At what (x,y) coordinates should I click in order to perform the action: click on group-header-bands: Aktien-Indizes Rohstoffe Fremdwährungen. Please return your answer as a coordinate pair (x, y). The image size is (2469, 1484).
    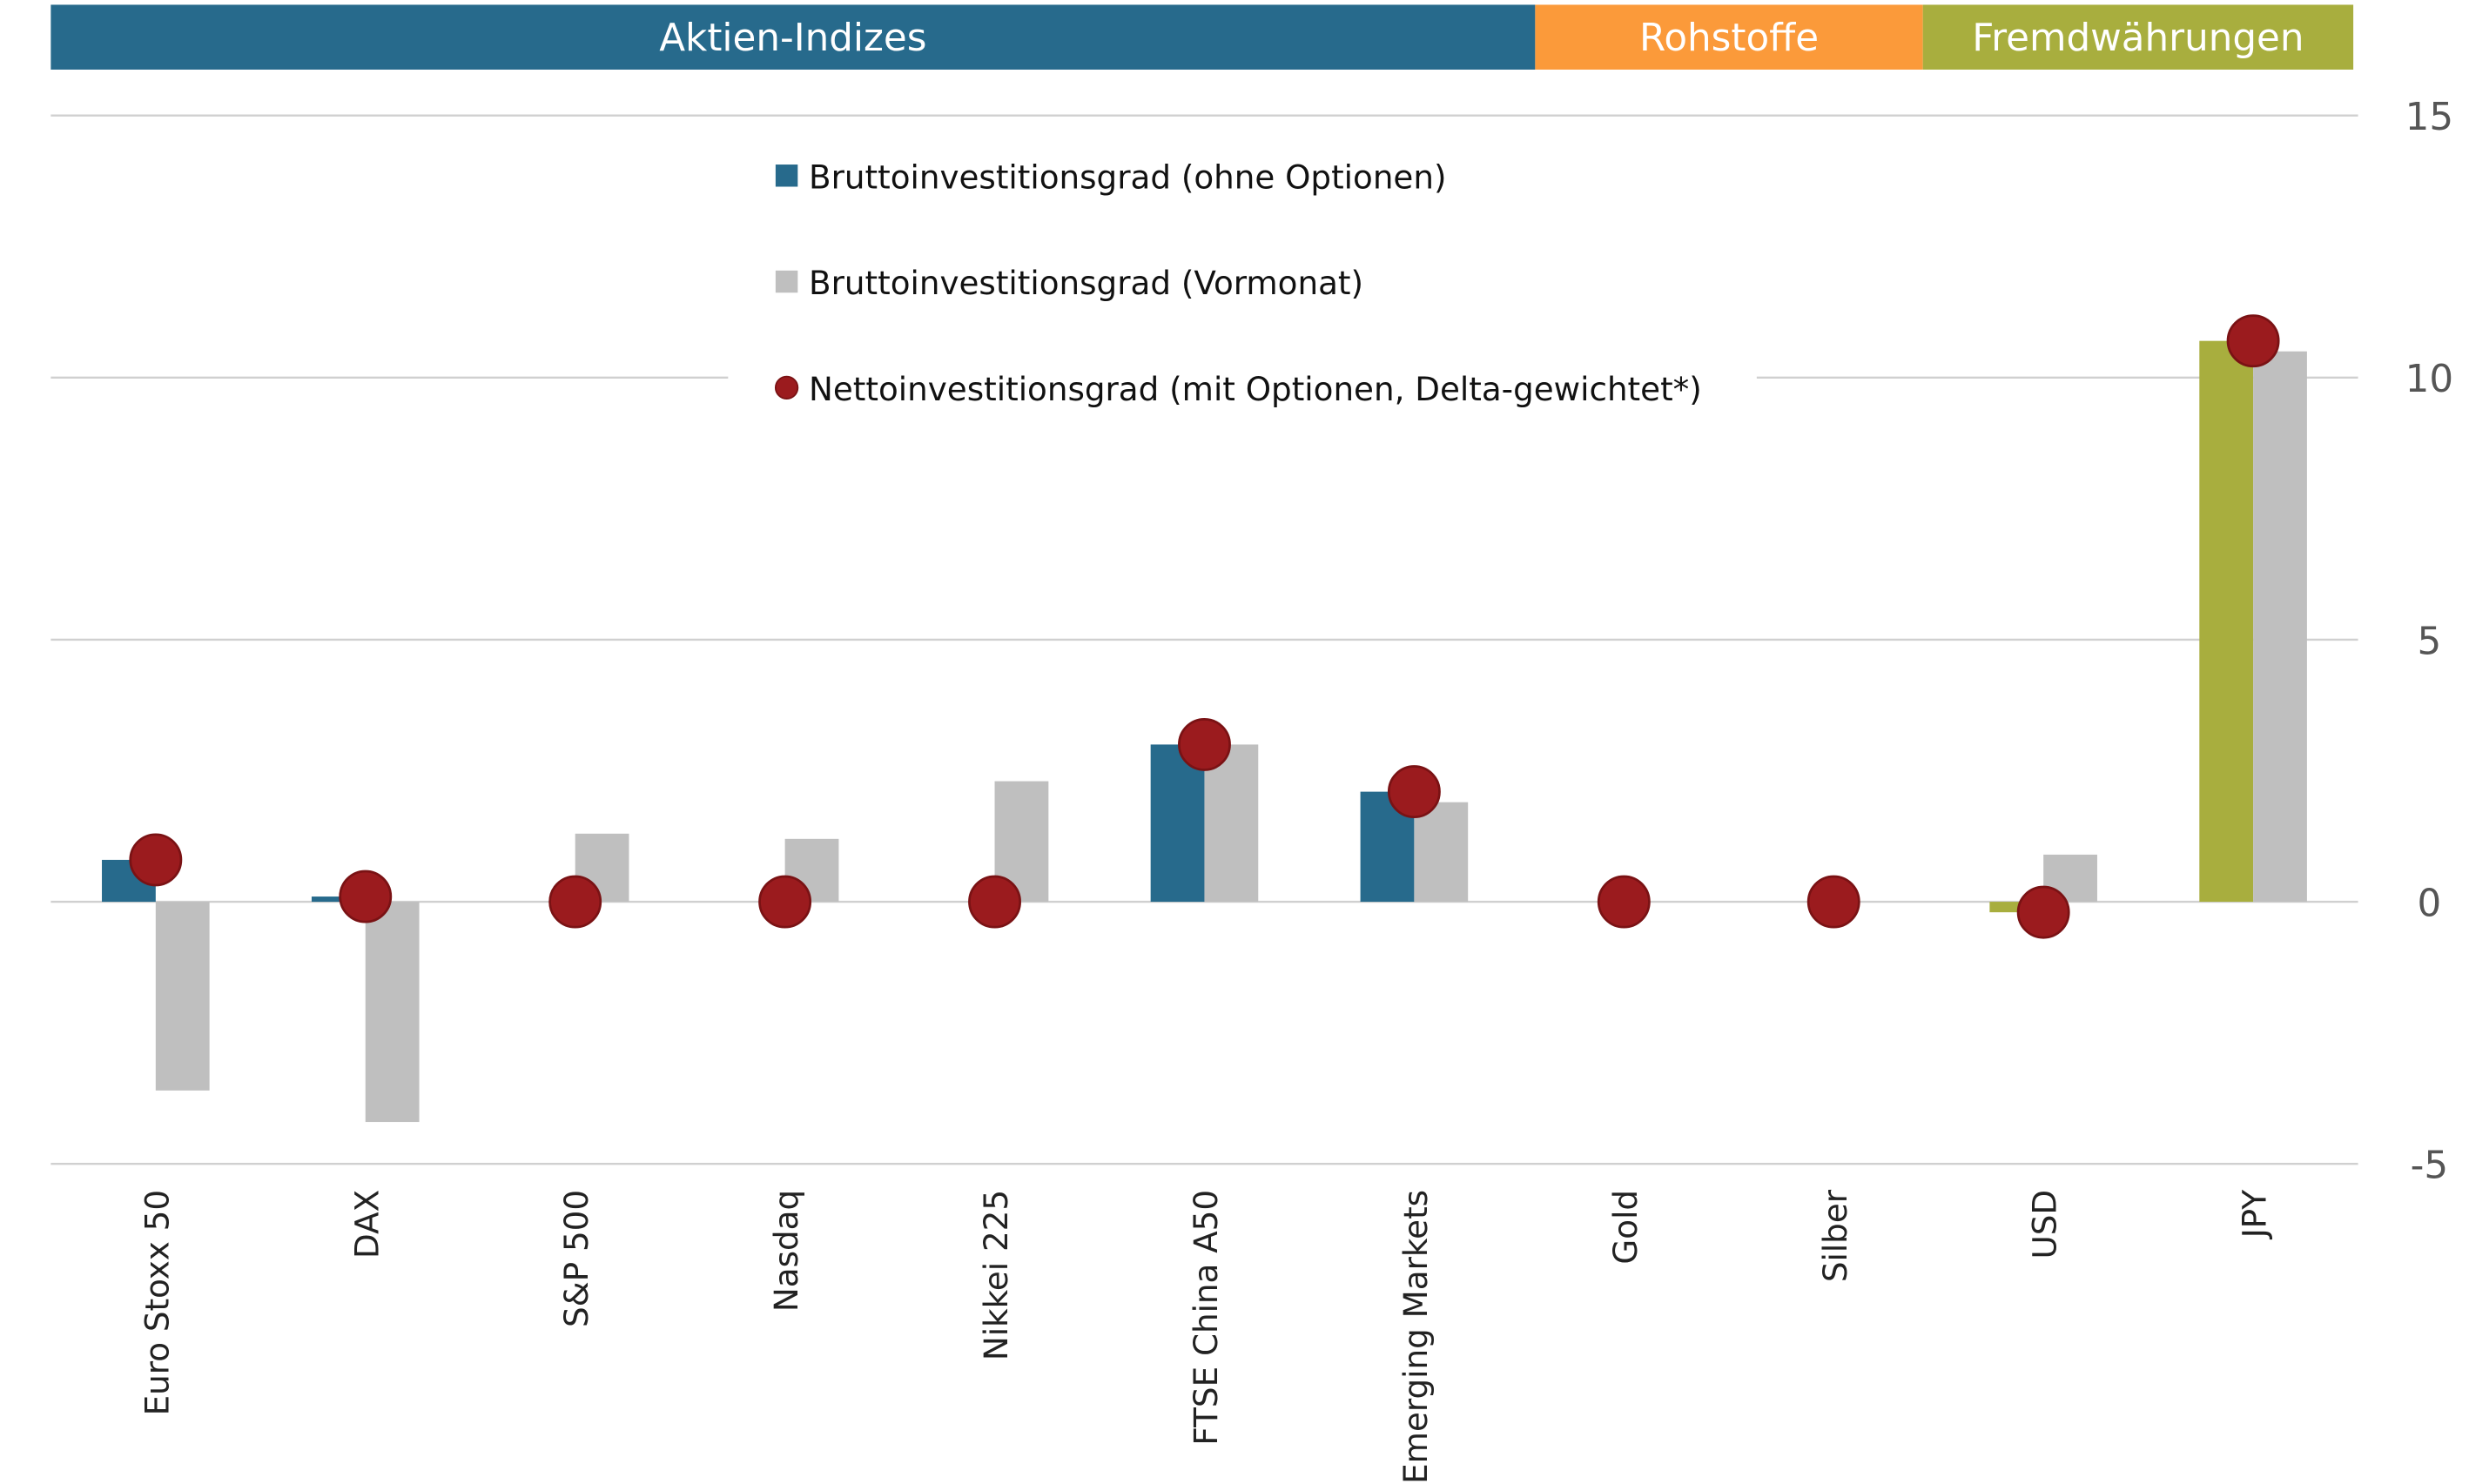
    Looking at the image, I should click on (1202, 37).